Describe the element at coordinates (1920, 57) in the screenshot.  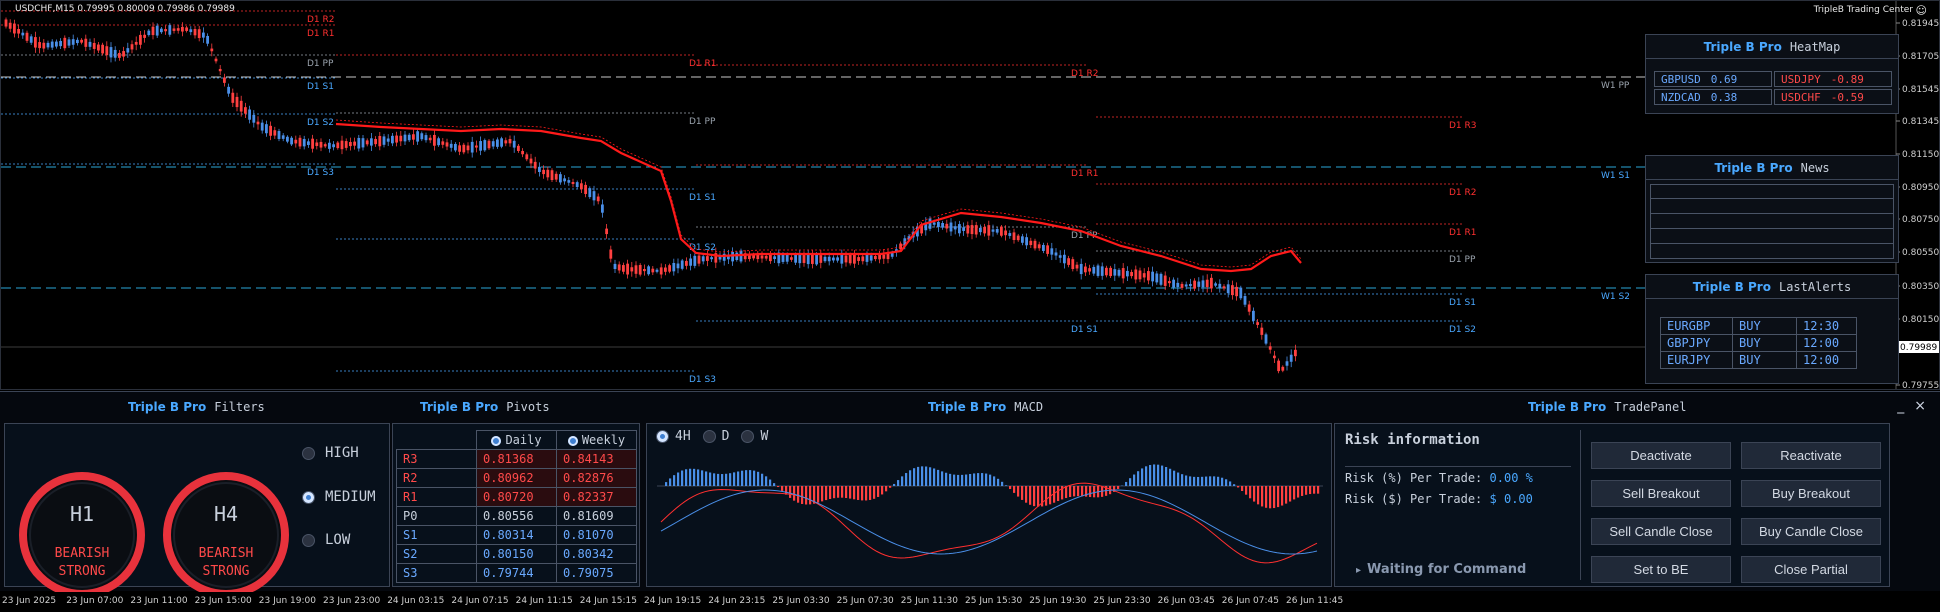
I see `price-tick-label: 0.81705` at that location.